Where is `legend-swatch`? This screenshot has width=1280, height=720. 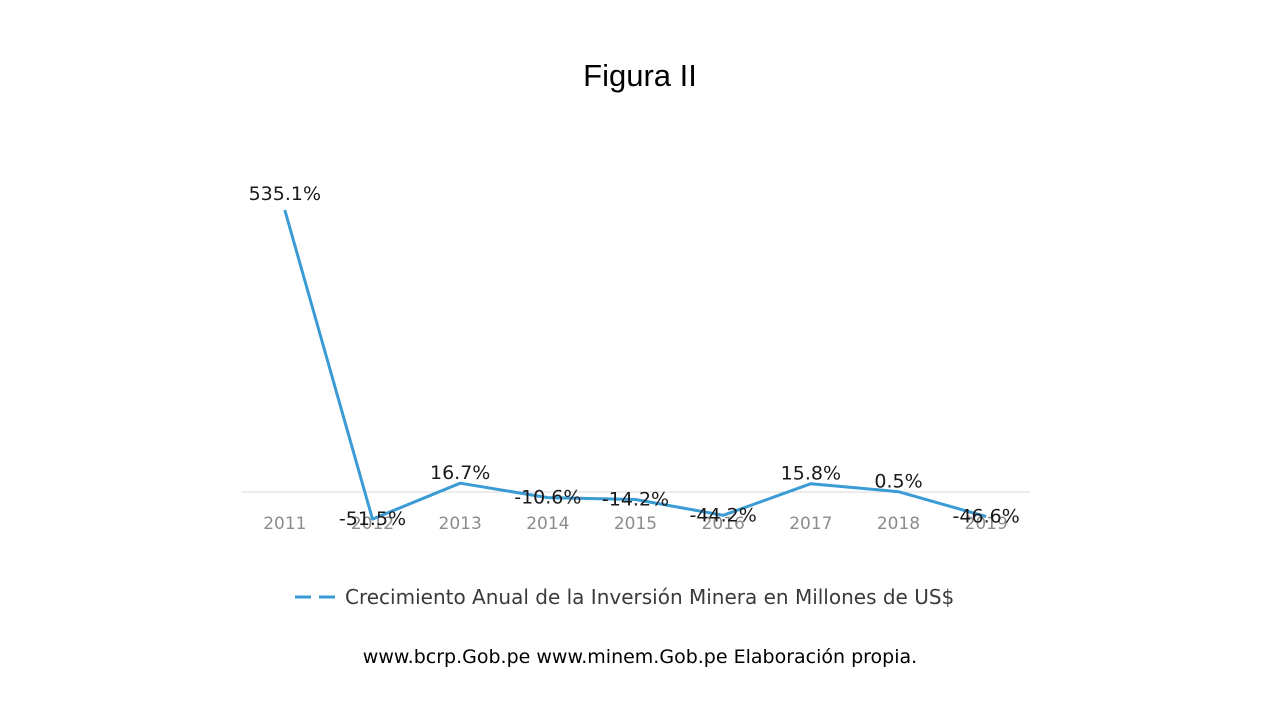
legend-swatch is located at coordinates (316, 597).